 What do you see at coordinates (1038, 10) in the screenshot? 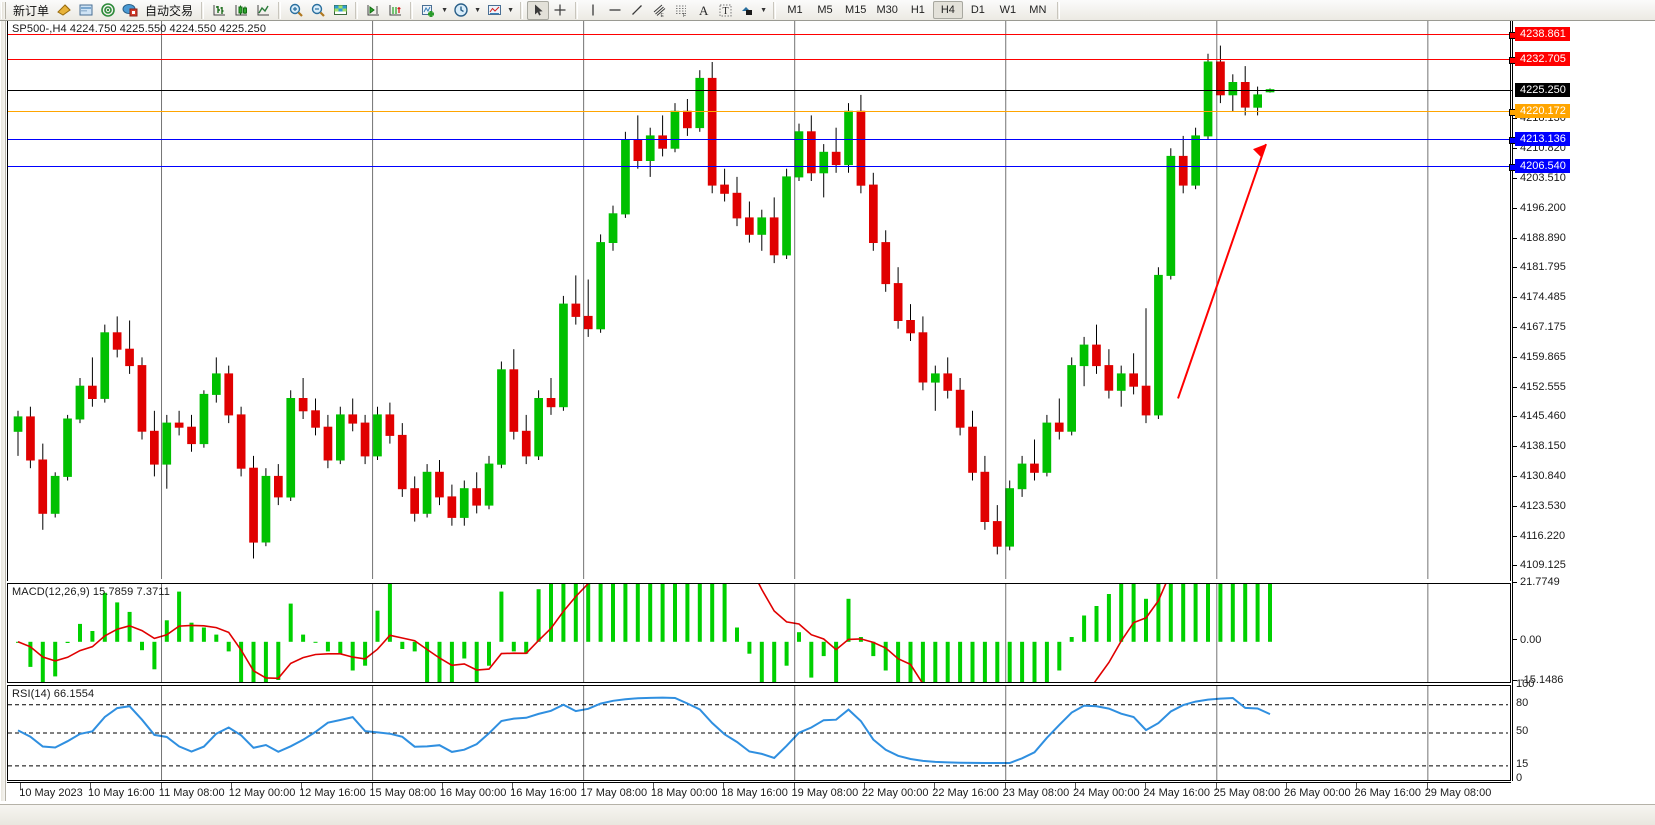
I see `timeframe-mn: MN` at bounding box center [1038, 10].